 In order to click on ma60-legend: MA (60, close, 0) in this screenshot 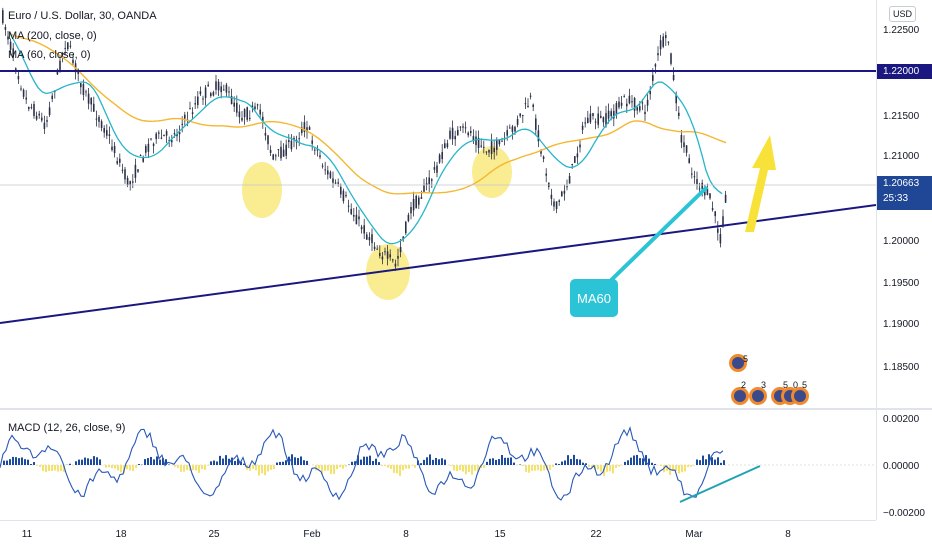, I will do `click(49, 55)`.